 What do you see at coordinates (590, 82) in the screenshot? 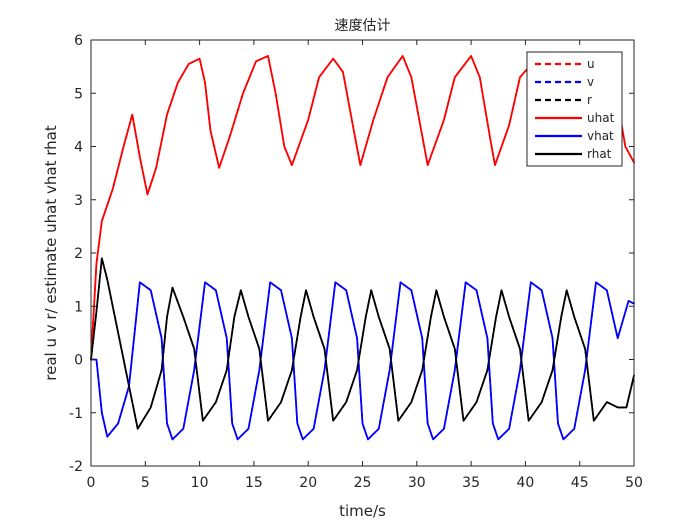
I see `legend-label-v: v` at bounding box center [590, 82].